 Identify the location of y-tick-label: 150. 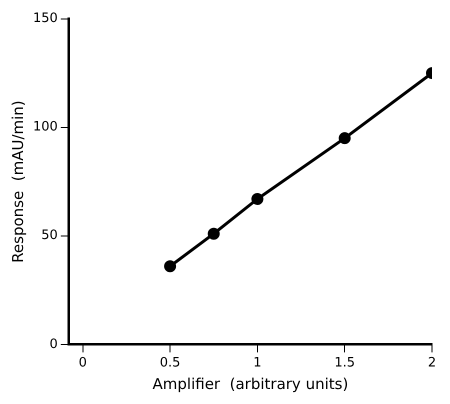
(45, 18).